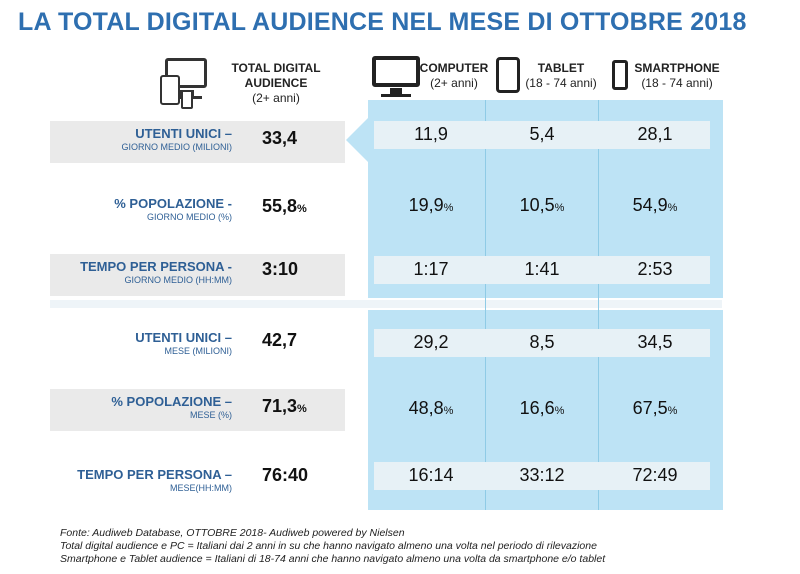  What do you see at coordinates (280, 269) in the screenshot?
I see `total-value: 3:10` at bounding box center [280, 269].